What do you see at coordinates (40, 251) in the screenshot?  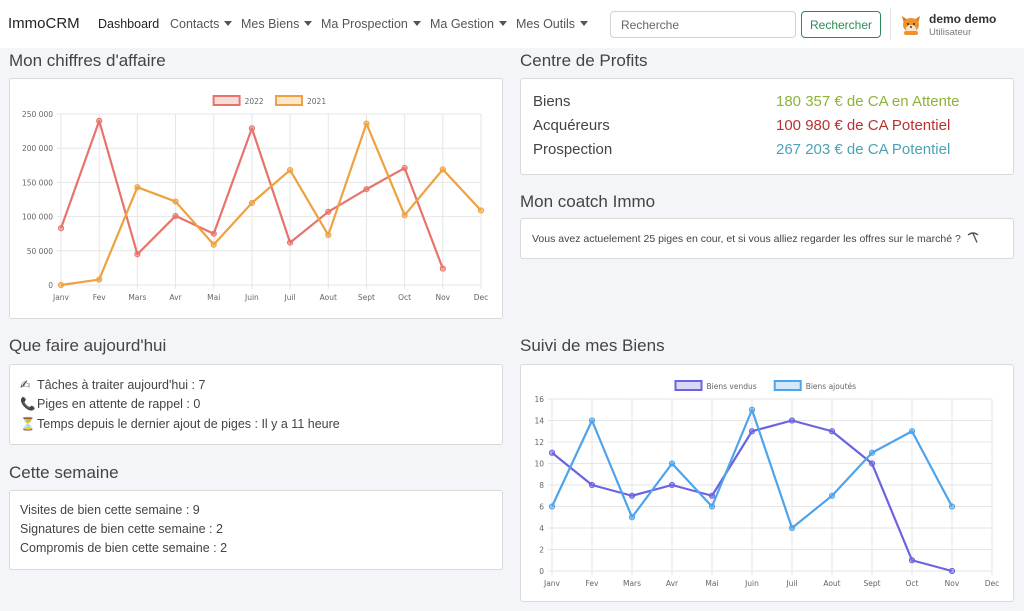 I see `y-tick-label: 50 000` at bounding box center [40, 251].